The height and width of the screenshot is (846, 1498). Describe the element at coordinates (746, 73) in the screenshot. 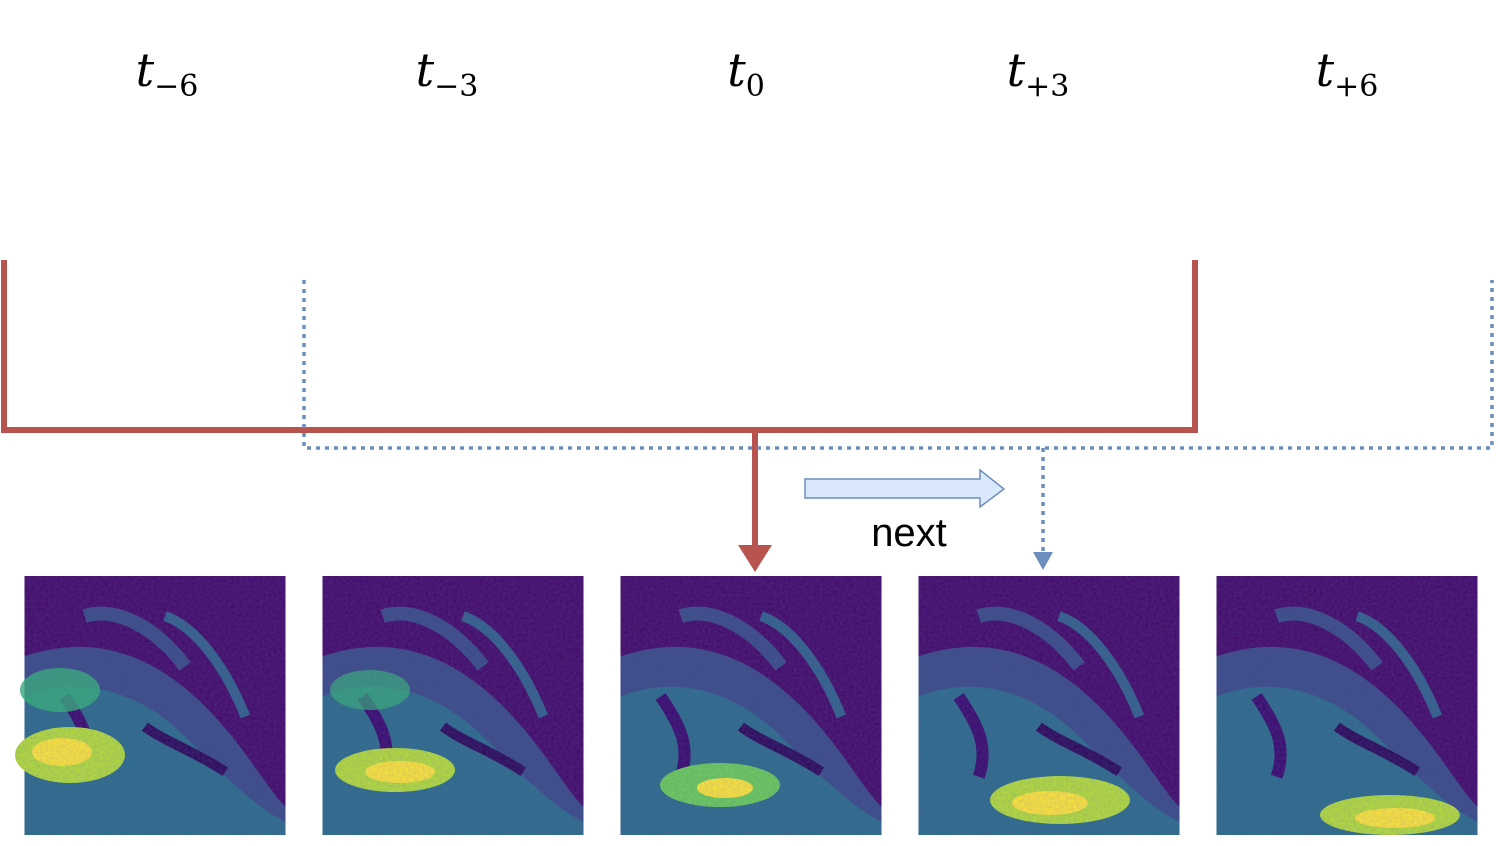

I see `time-label-t-0: t0` at that location.